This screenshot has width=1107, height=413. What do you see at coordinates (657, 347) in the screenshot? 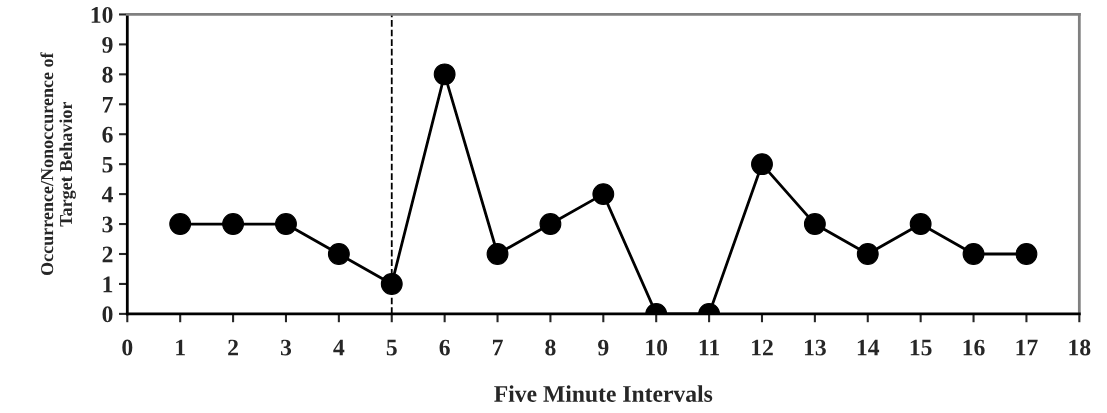
I see `x-tick-label: 10` at bounding box center [657, 347].